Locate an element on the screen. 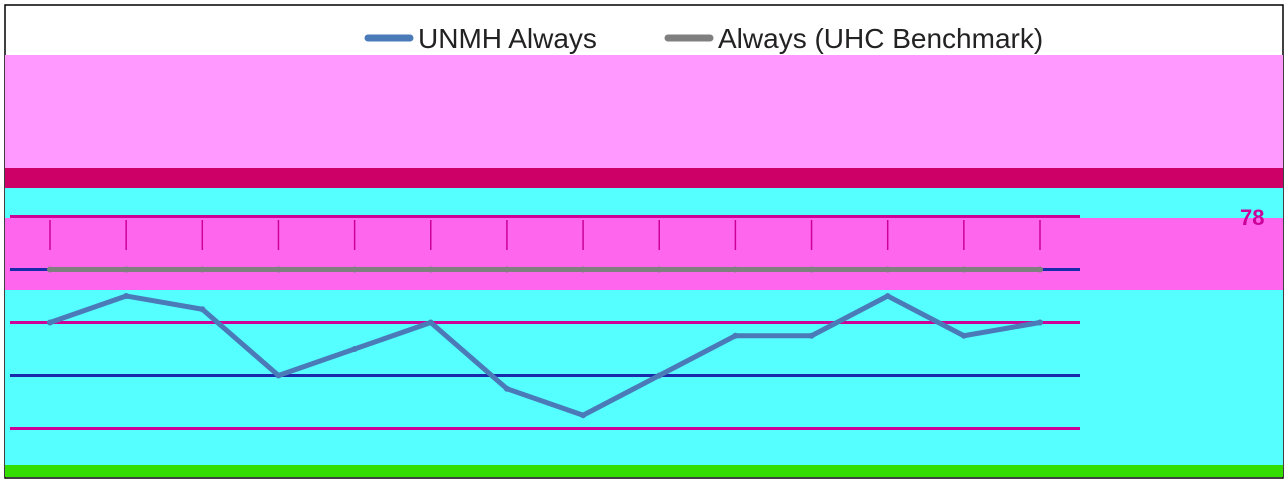  data-label: 78 is located at coordinates (1252, 217).